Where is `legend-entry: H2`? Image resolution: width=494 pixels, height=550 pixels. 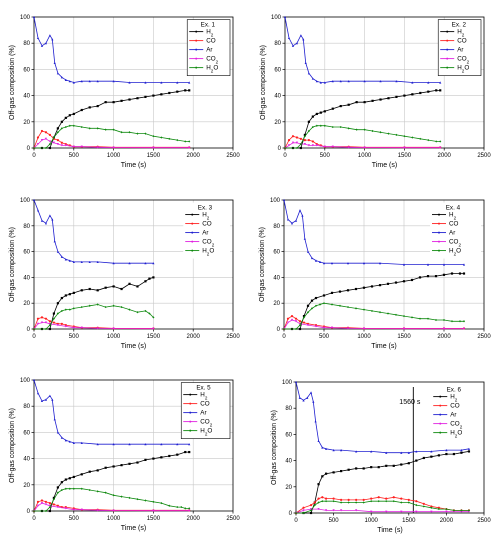 legend-entry: H2 is located at coordinates (206, 216).